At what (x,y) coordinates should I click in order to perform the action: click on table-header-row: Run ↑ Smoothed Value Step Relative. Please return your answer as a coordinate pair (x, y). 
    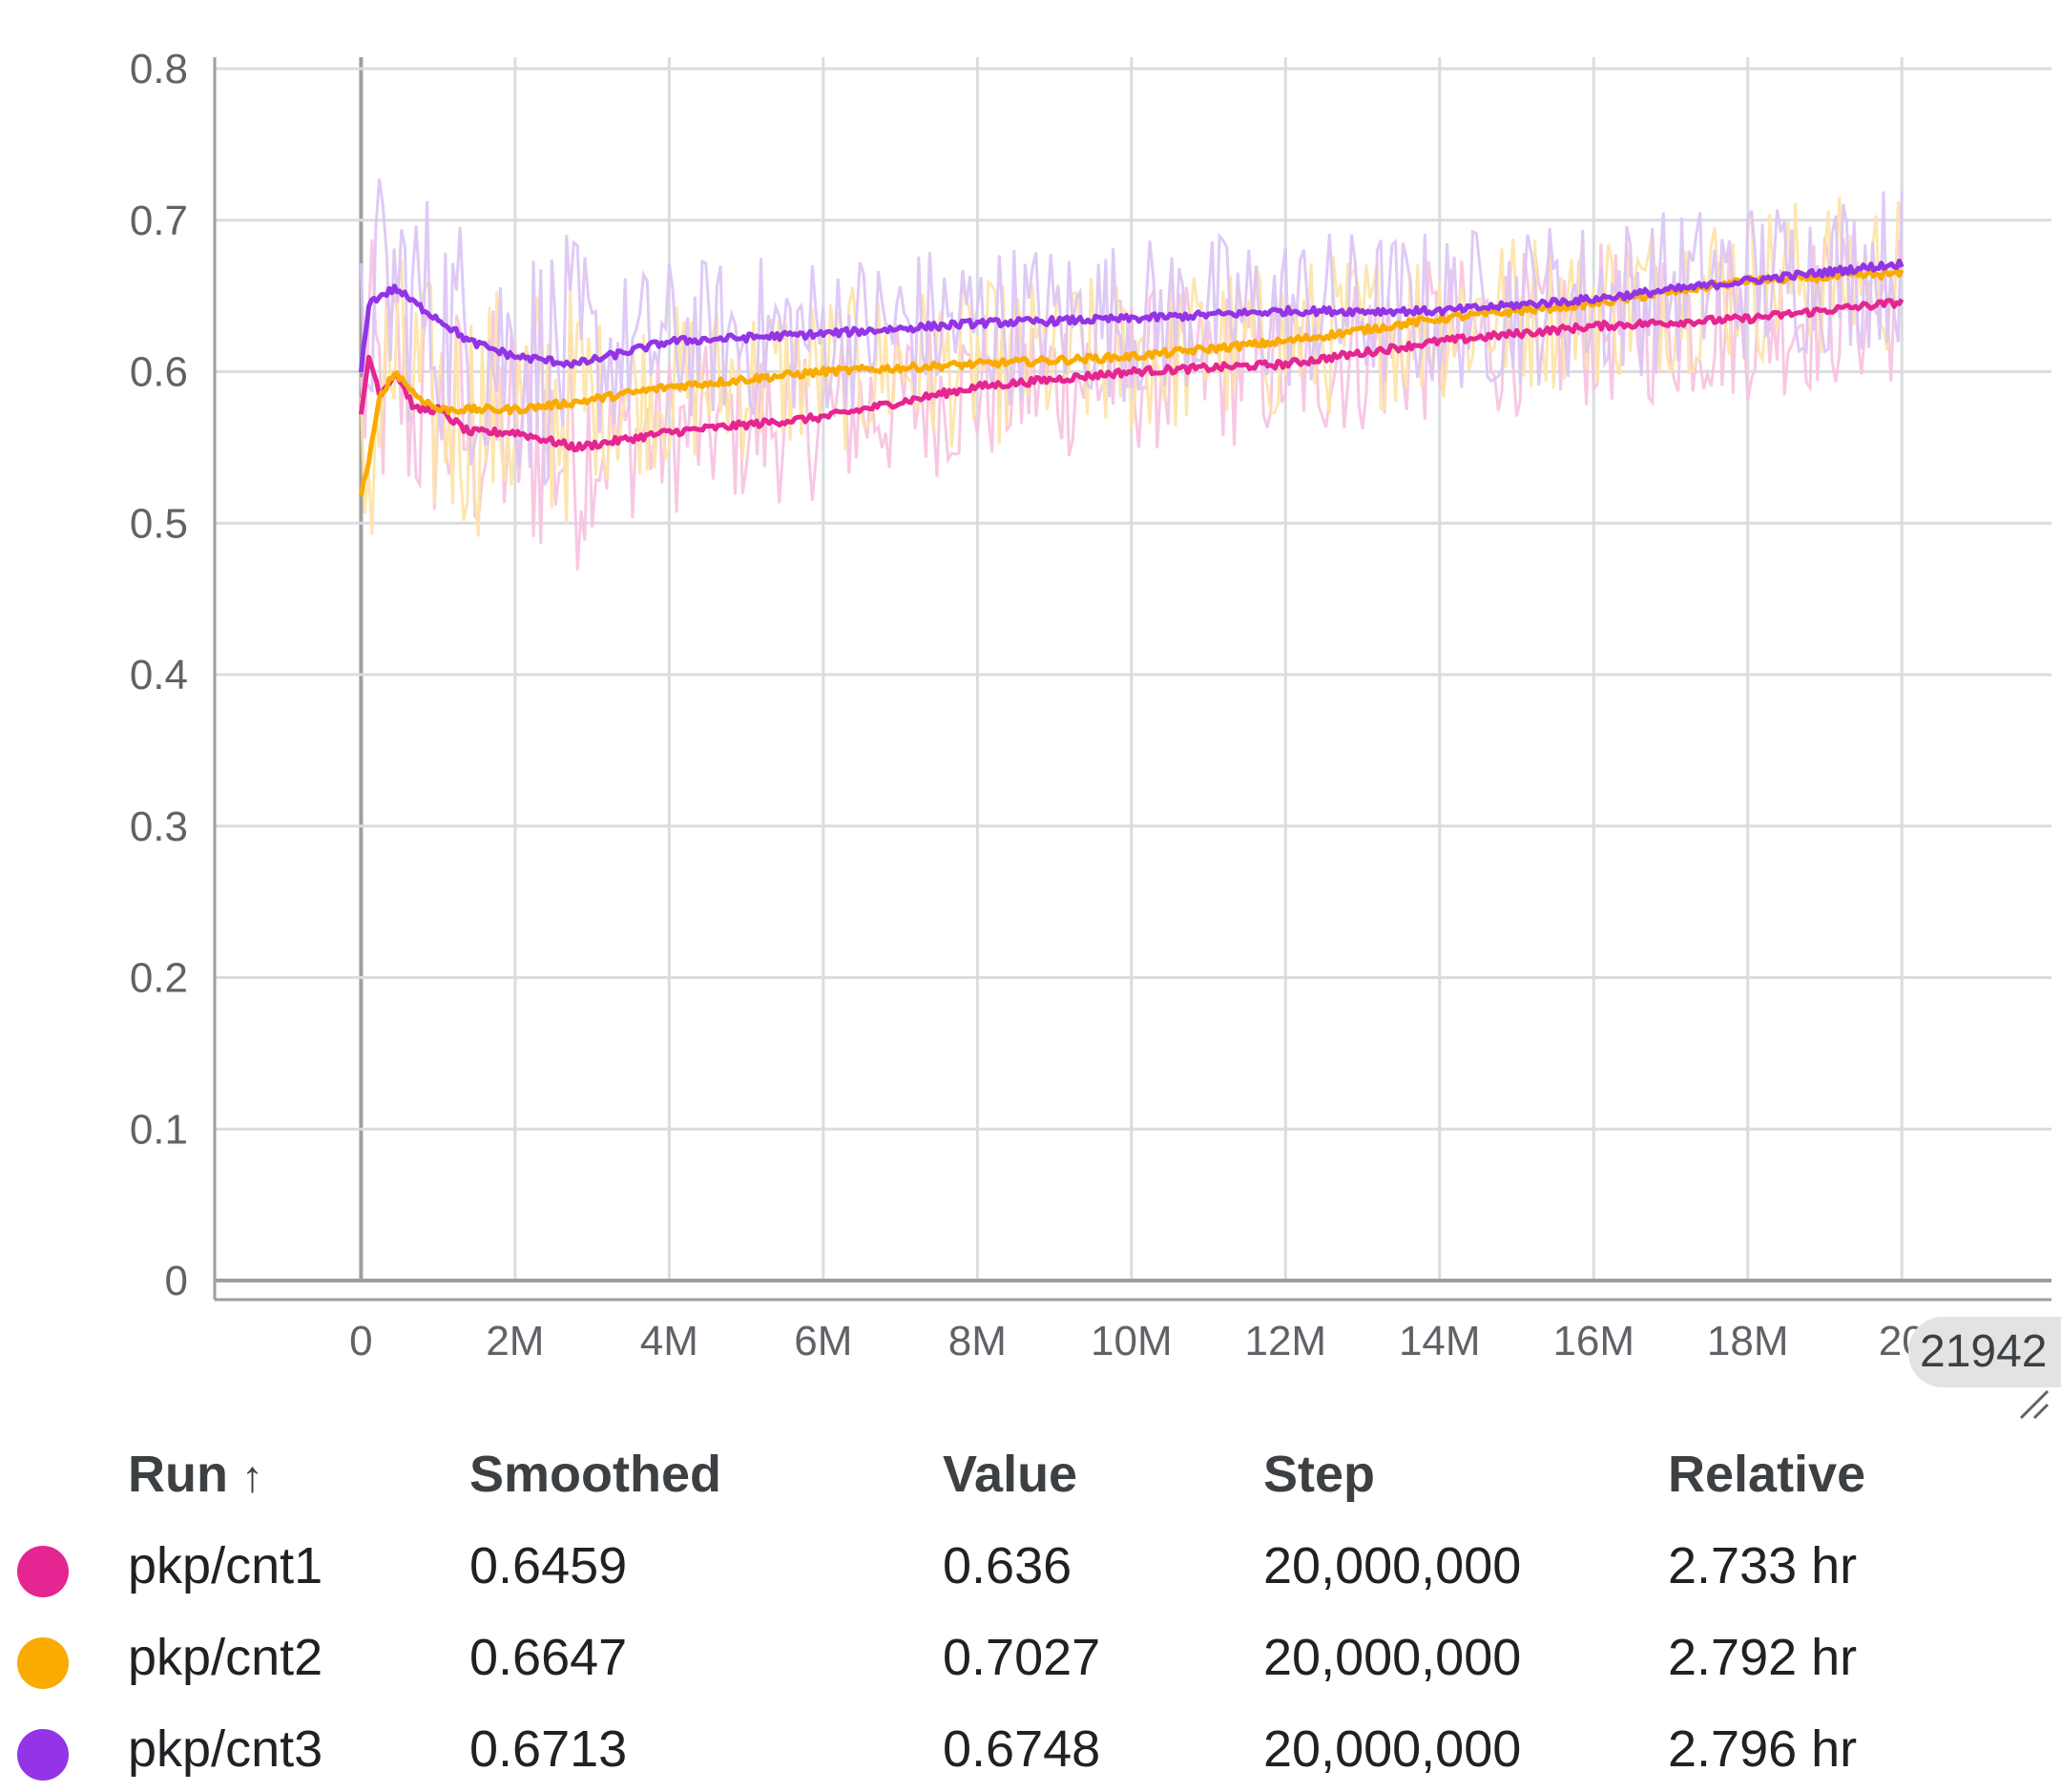
    Looking at the image, I should click on (1030, 1474).